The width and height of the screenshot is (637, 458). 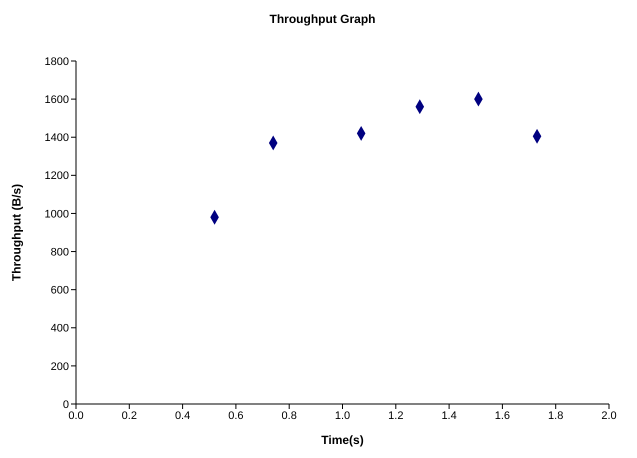 I want to click on x-tick-label: 0.2, so click(x=129, y=416).